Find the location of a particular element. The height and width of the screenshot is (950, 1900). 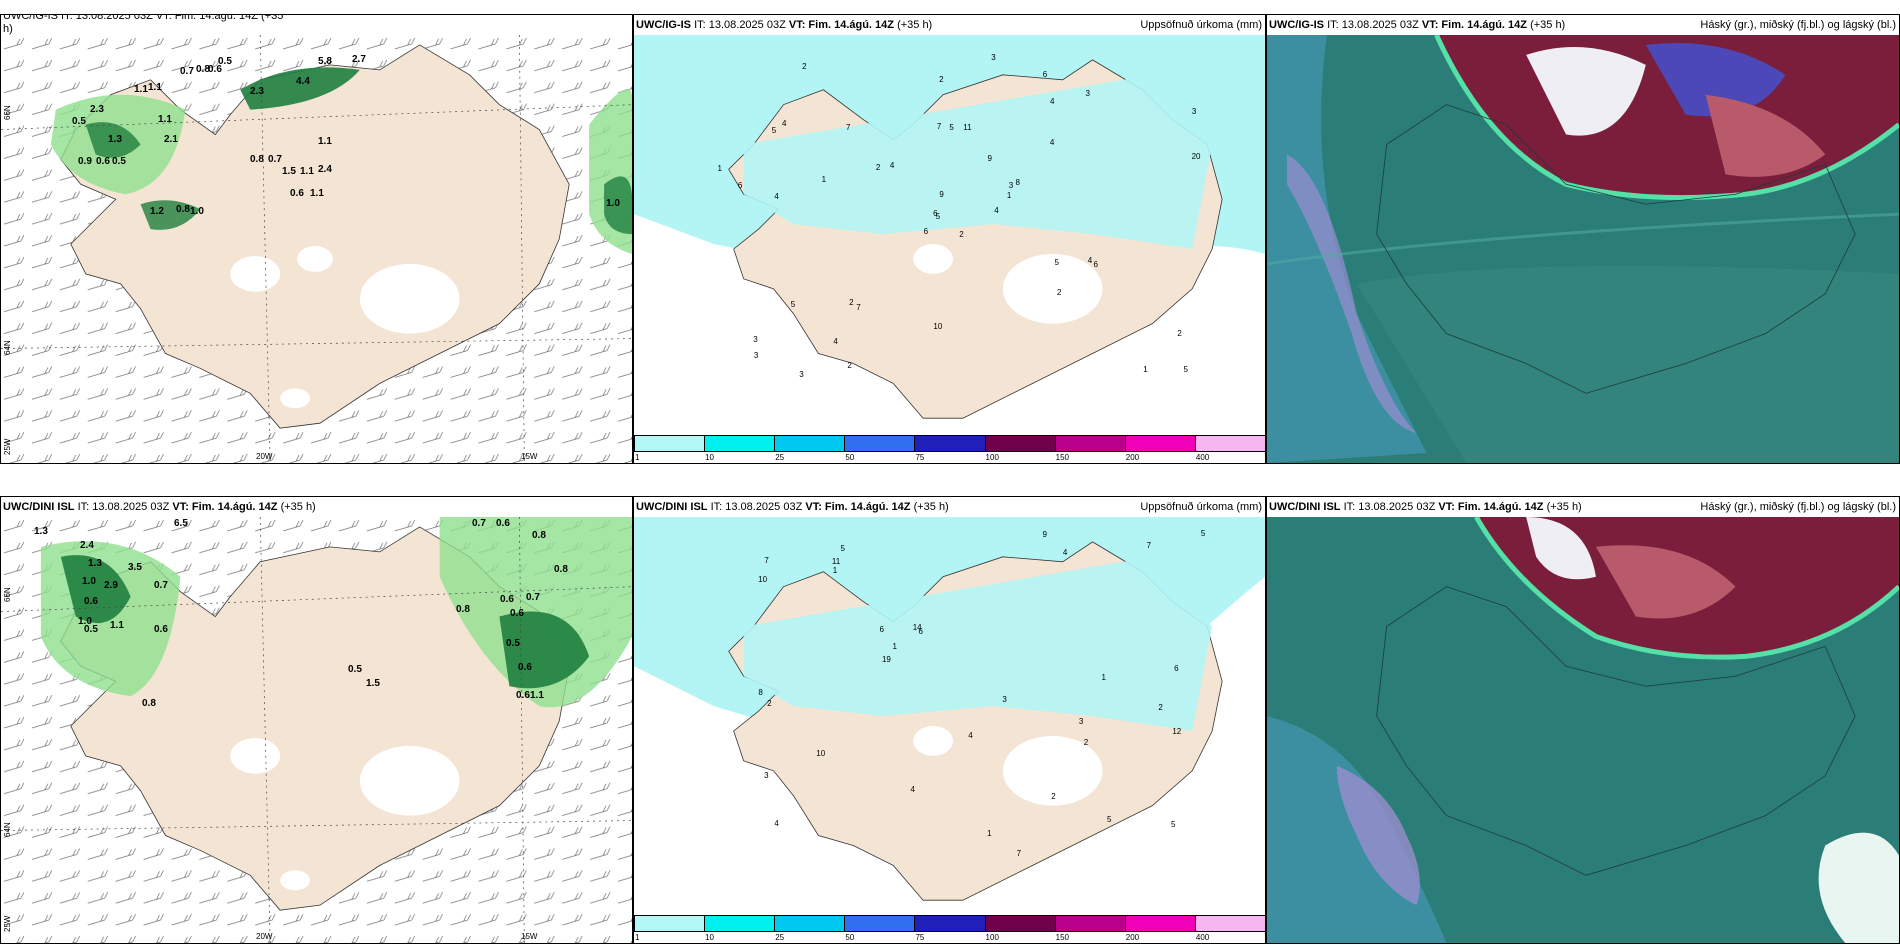

precip-value: 19 is located at coordinates (886, 659).